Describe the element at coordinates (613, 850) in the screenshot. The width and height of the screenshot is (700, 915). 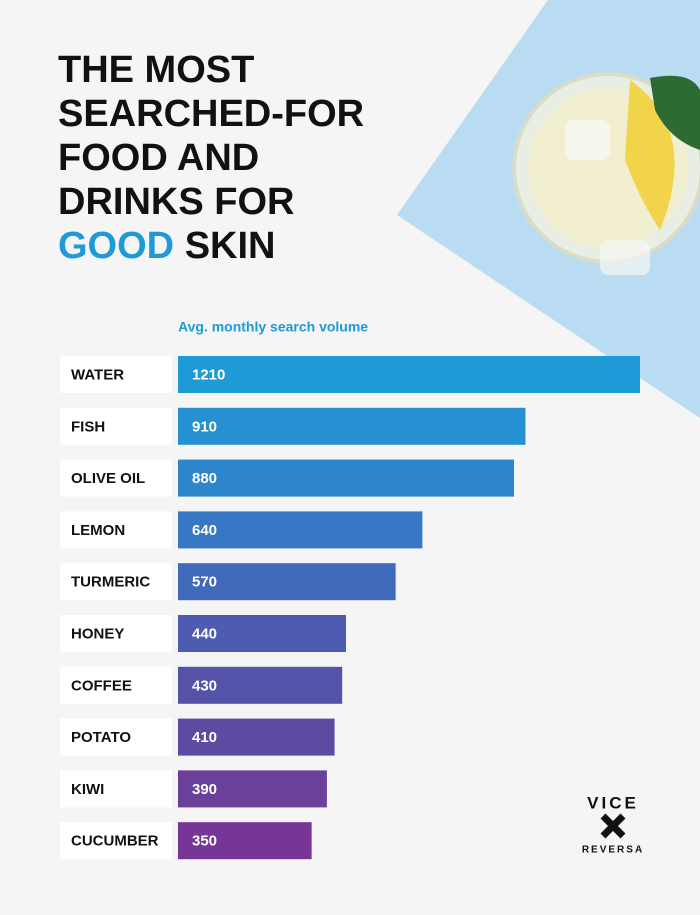
I see `logo-bottom: REVERSA` at that location.